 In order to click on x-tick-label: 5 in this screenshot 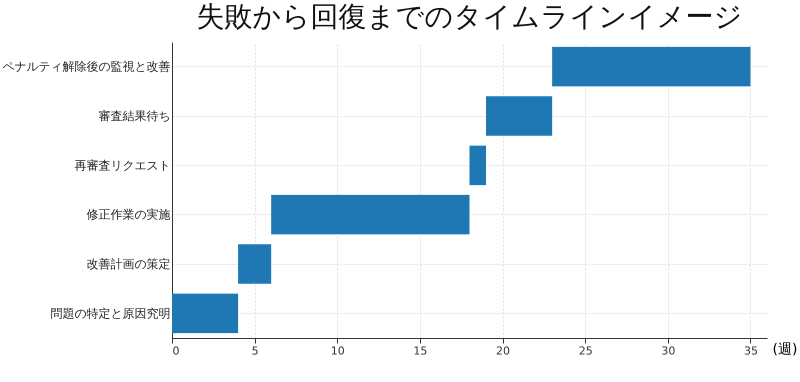, I will do `click(255, 351)`.